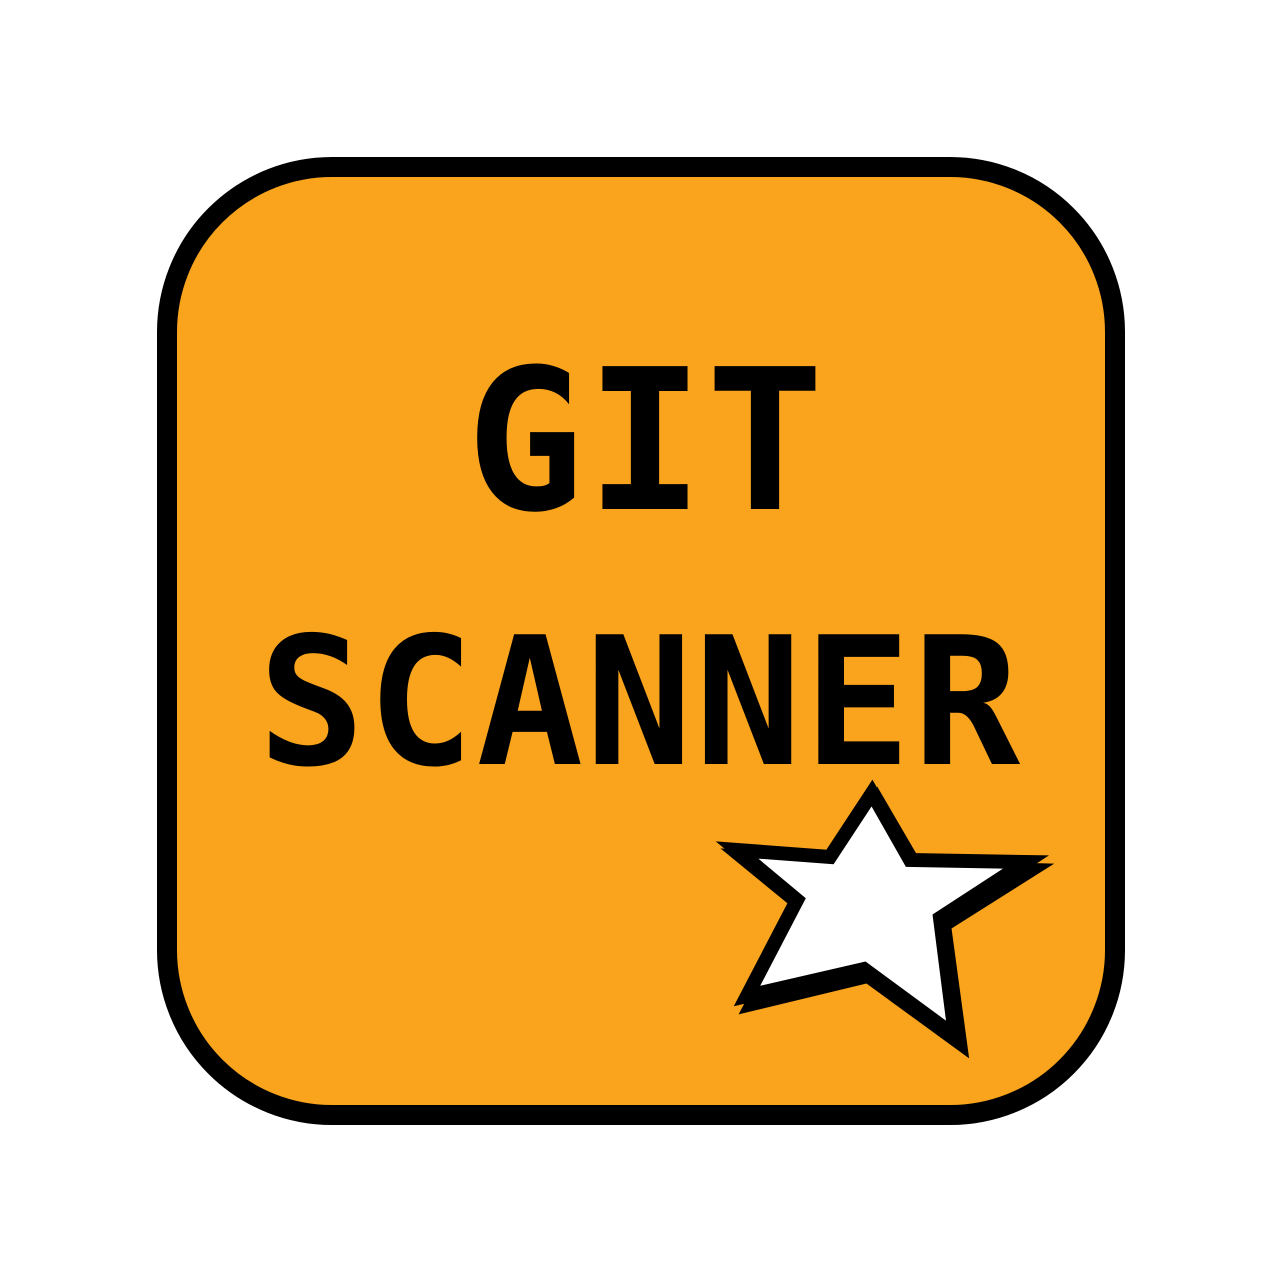  What do you see at coordinates (645, 442) in the screenshot?
I see `title-line-git: GIT` at bounding box center [645, 442].